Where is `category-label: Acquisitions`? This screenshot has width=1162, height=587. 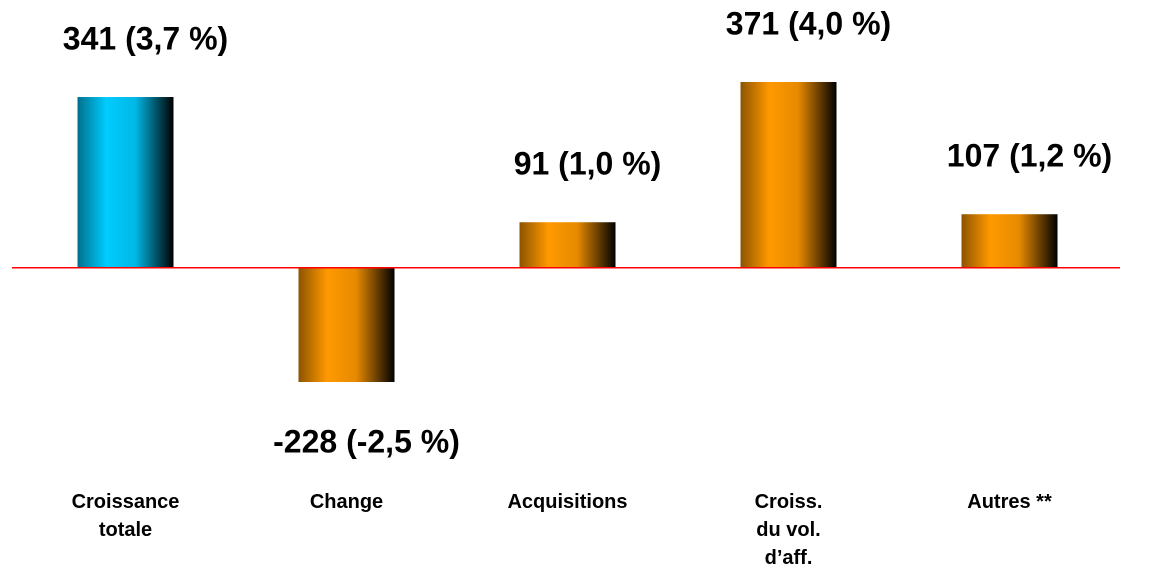
category-label: Acquisitions is located at coordinates (567, 502).